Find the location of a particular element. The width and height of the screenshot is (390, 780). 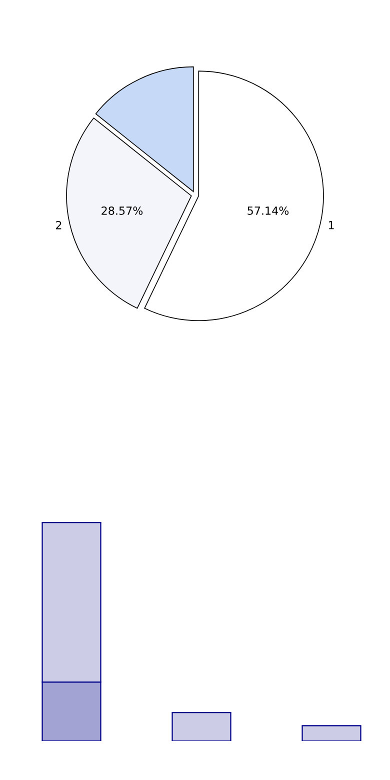

slice-label: 1 is located at coordinates (331, 225).